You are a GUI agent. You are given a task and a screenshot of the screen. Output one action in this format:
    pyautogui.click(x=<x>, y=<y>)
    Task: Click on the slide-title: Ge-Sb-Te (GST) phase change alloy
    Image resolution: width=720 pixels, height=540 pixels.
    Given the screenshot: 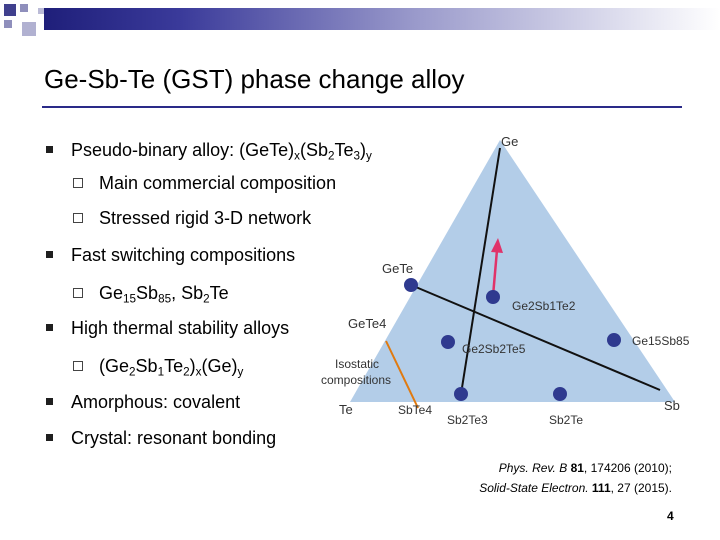 What is the action you would take?
    pyautogui.click(x=254, y=79)
    